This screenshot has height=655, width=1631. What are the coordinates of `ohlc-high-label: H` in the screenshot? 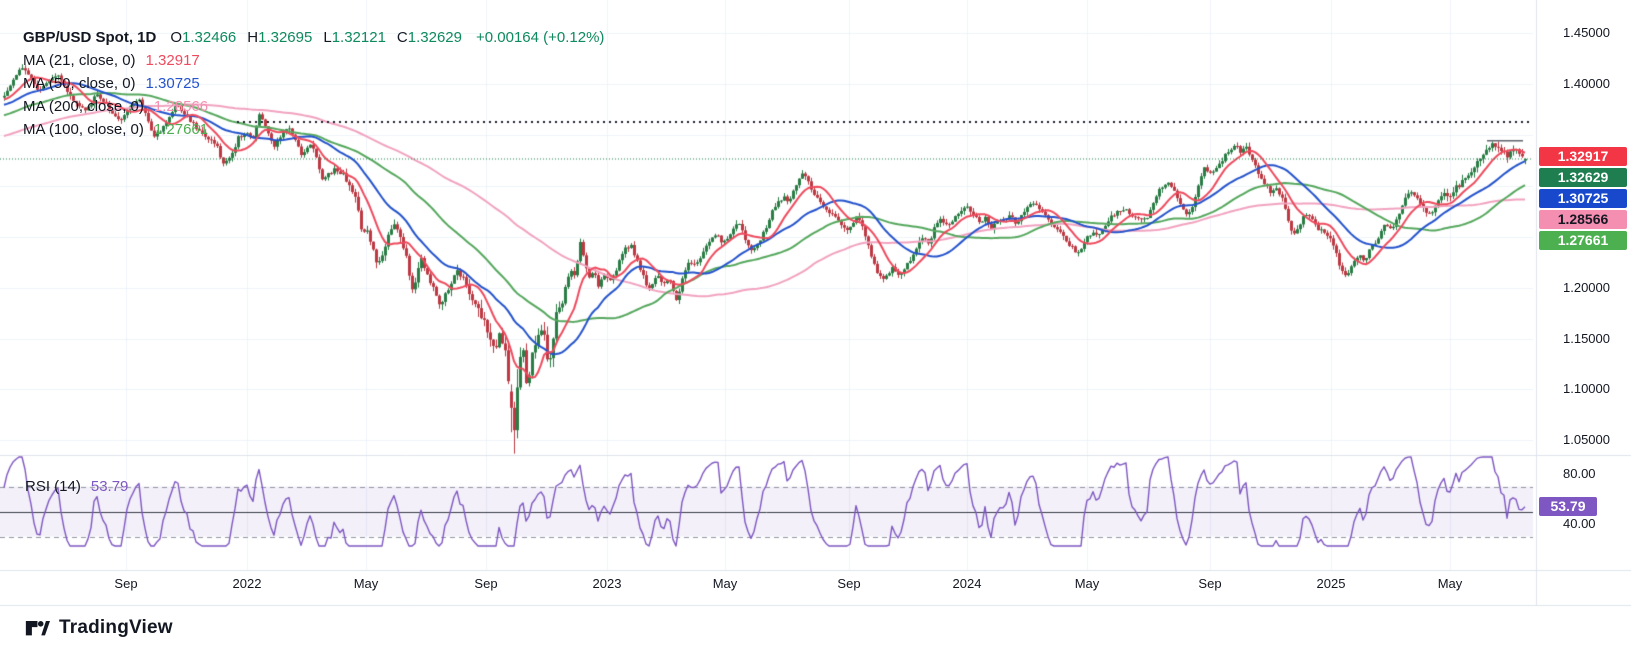 It's located at (253, 37).